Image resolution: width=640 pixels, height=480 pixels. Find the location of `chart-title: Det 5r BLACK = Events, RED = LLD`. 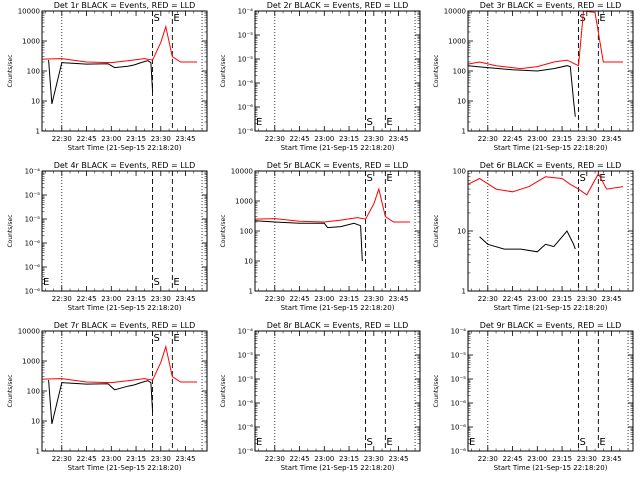

chart-title: Det 5r BLACK = Events, RED = LLD is located at coordinates (338, 165).